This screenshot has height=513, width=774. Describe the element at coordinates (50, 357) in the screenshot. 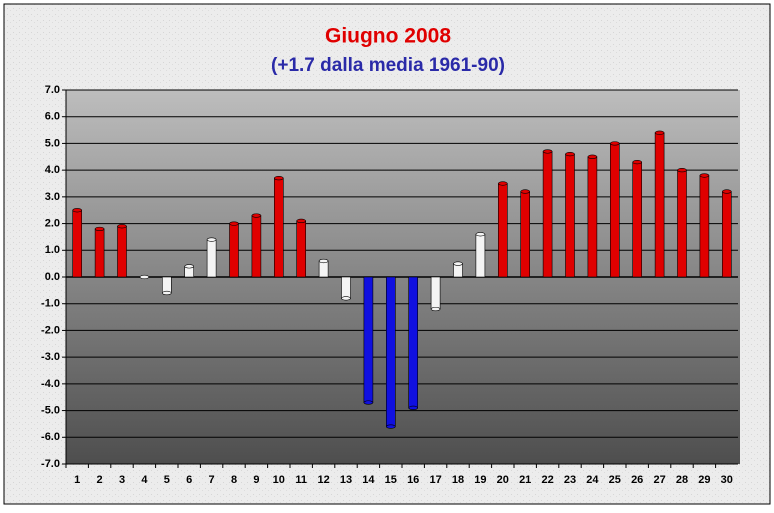

I see `y-tick-label: -3.0` at that location.